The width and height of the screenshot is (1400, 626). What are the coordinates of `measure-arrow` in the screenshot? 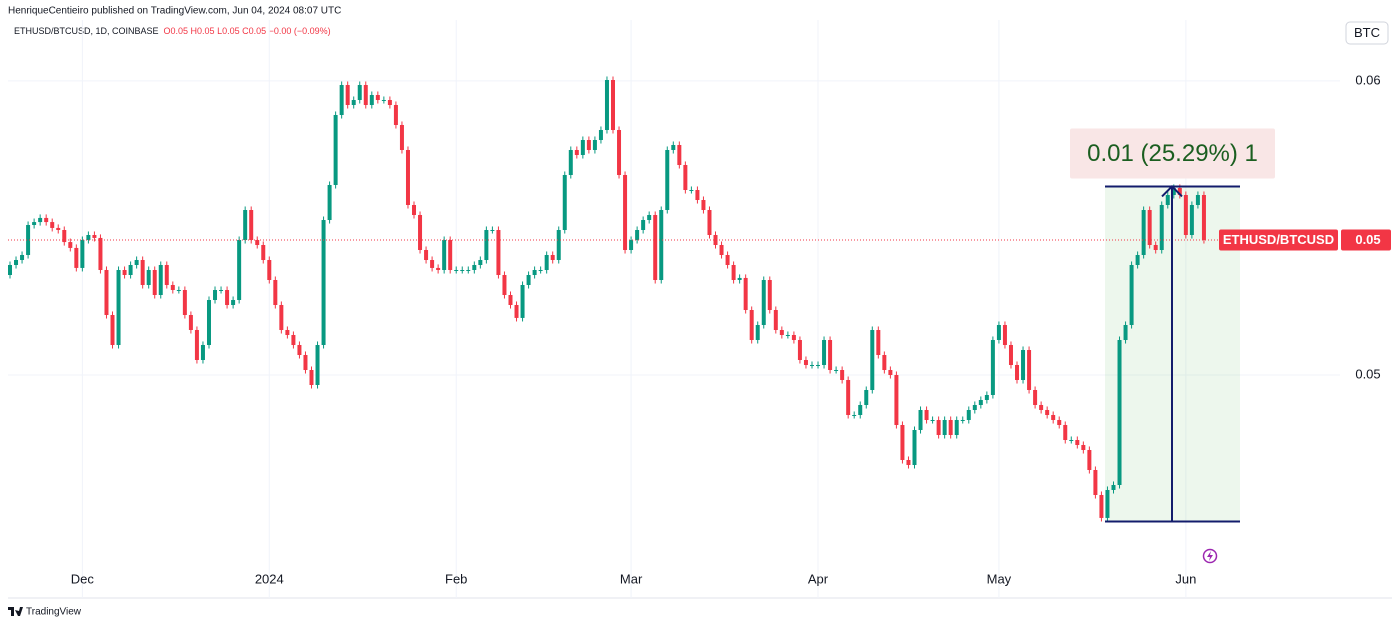 It's located at (1172, 191).